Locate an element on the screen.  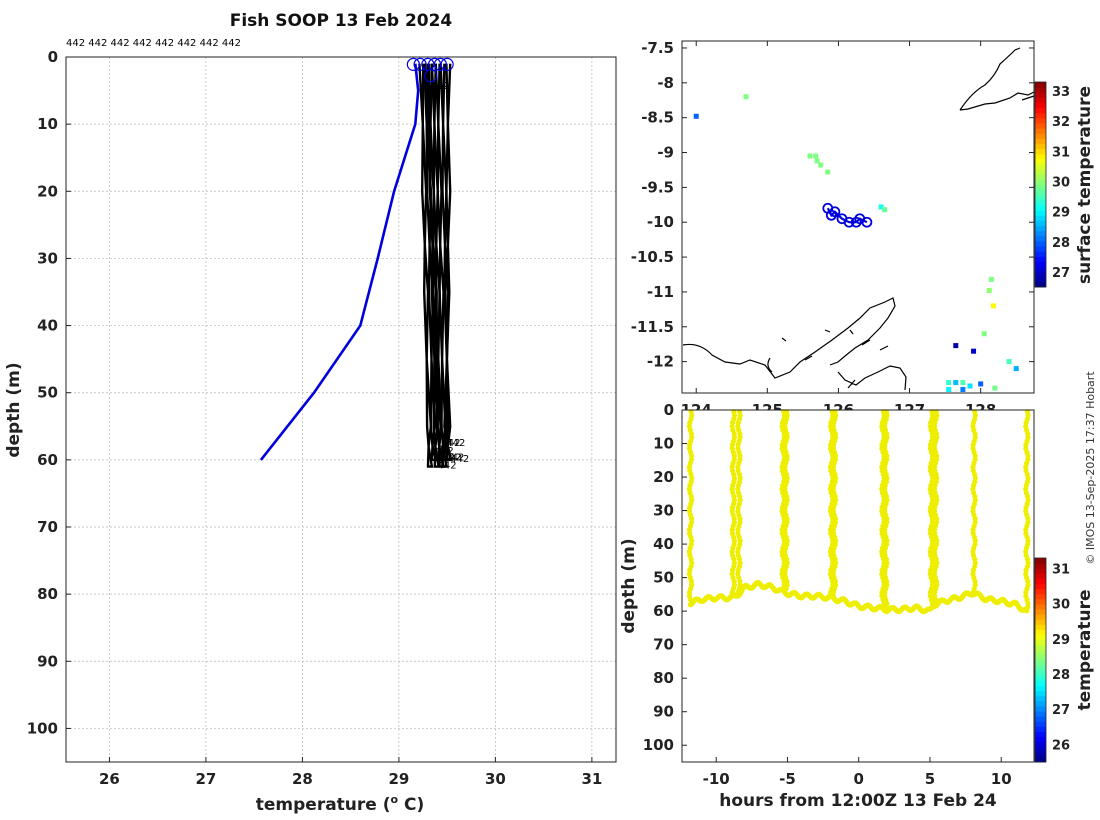
colorbar-tick-label: 29 is located at coordinates (1061, 640).